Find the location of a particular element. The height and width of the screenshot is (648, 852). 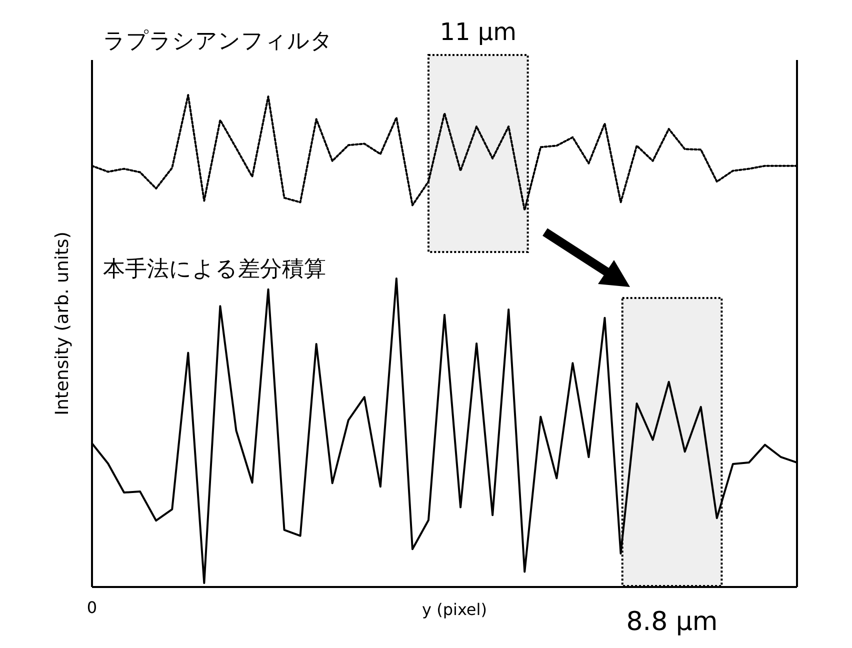

text: ラプラシアンフィルタ is located at coordinates (218, 41).